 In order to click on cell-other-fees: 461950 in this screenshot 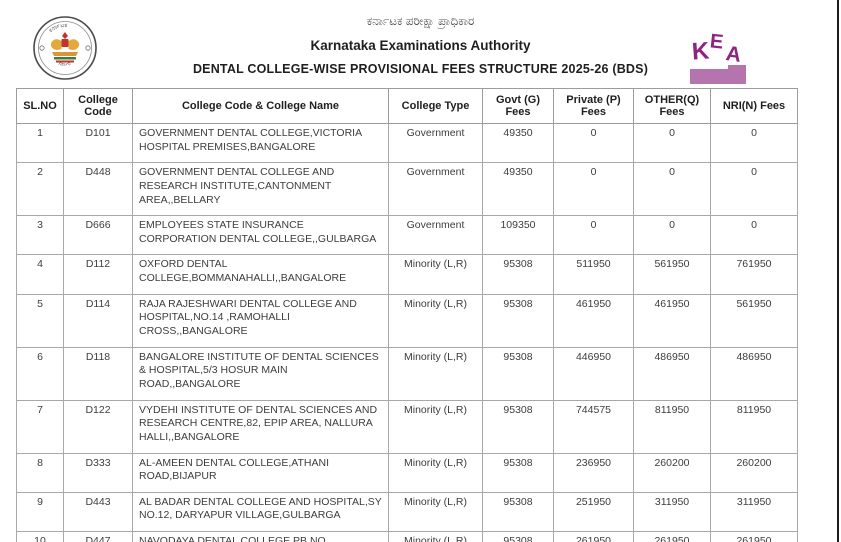, I will do `click(672, 320)`.